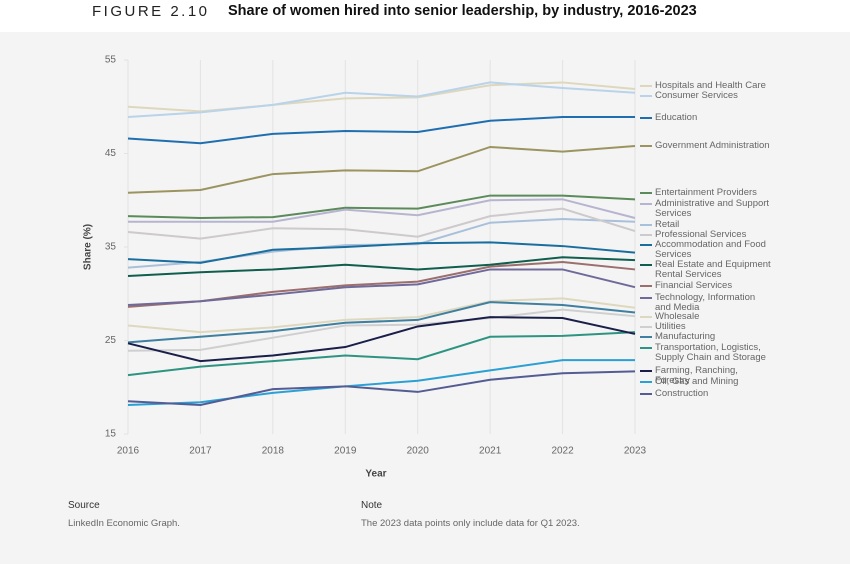 Image resolution: width=850 pixels, height=564 pixels. What do you see at coordinates (694, 285) in the screenshot?
I see `legend-label: Financial Services` at bounding box center [694, 285].